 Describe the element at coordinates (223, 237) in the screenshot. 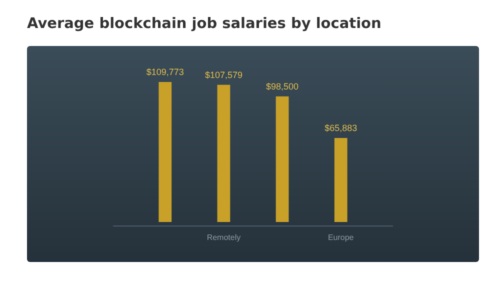

I see `x-tick-label: Remotely` at that location.